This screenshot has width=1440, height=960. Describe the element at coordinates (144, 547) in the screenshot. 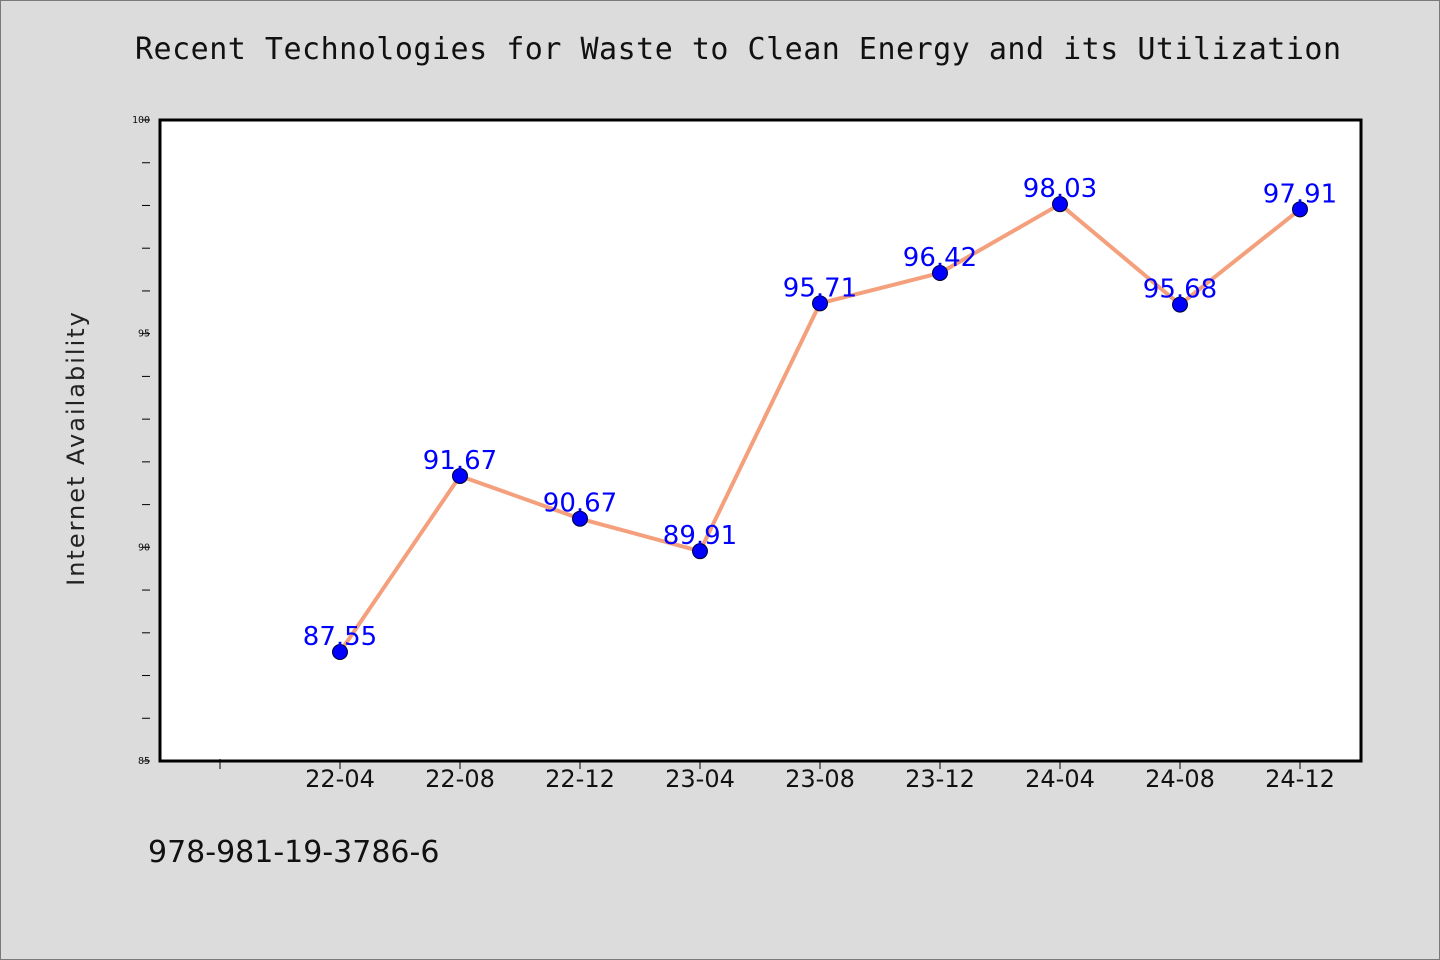

I see `y-tick-label: 90` at that location.